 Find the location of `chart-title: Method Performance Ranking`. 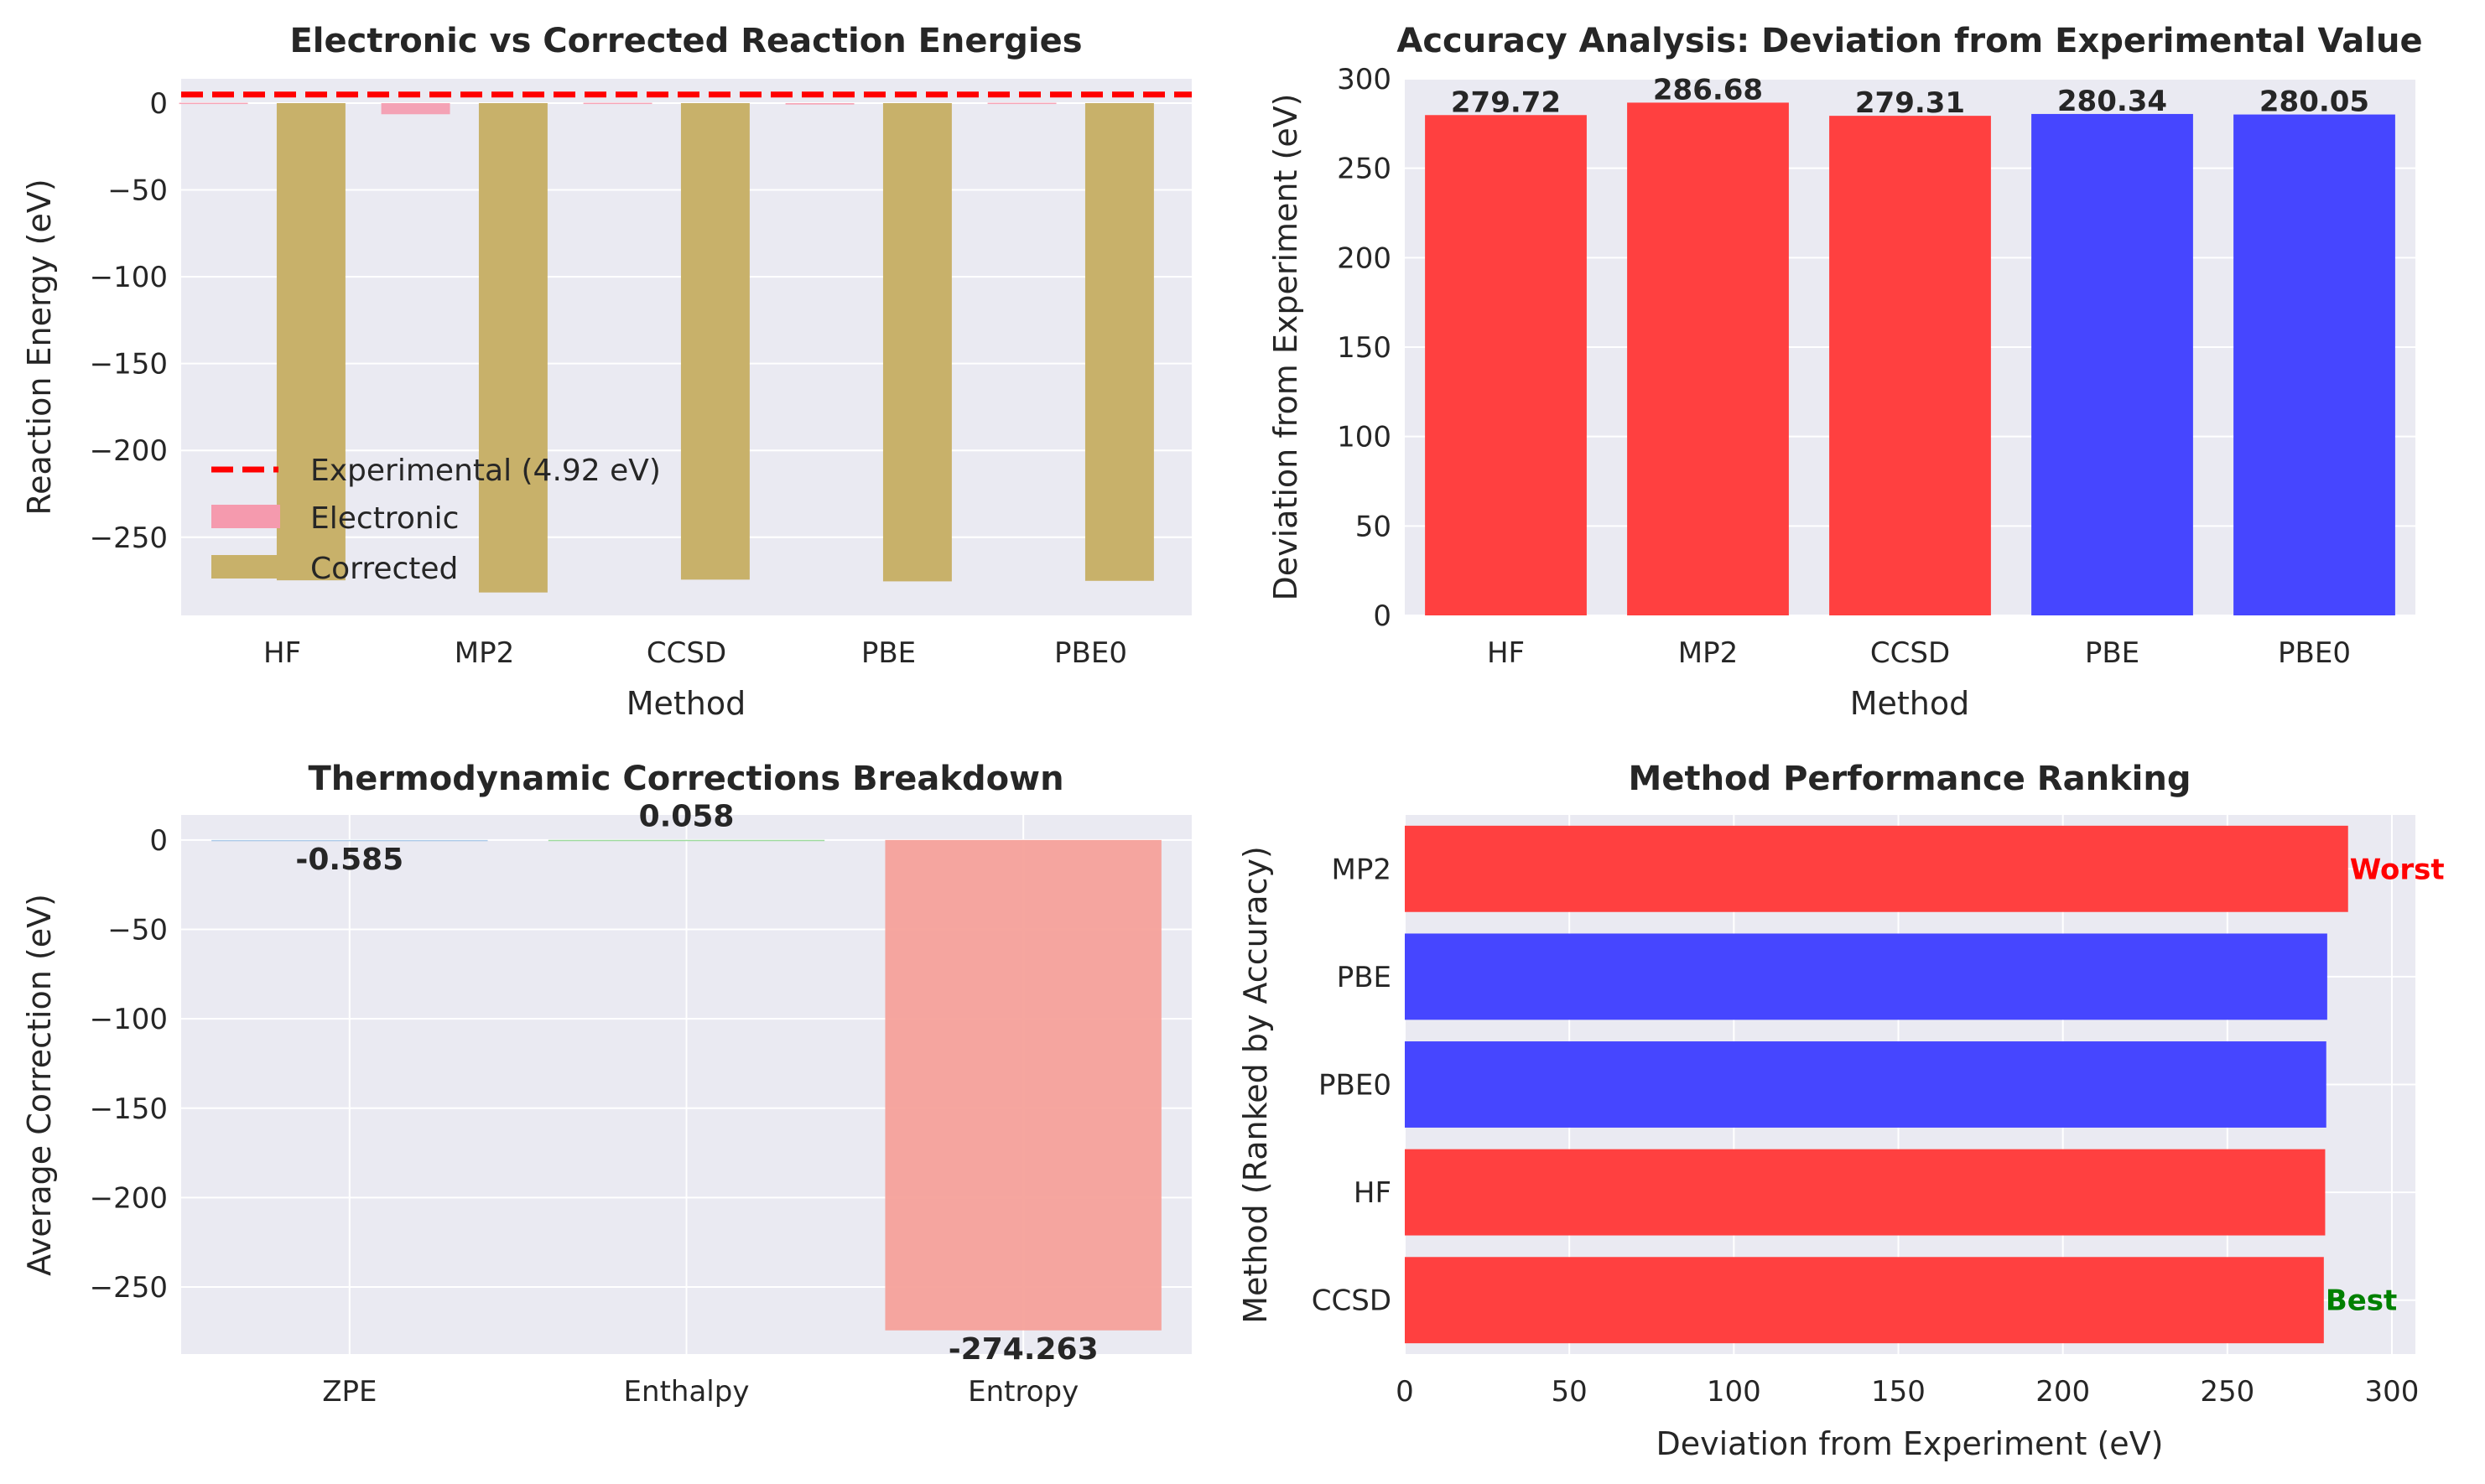

chart-title: Method Performance Ranking is located at coordinates (1910, 779).